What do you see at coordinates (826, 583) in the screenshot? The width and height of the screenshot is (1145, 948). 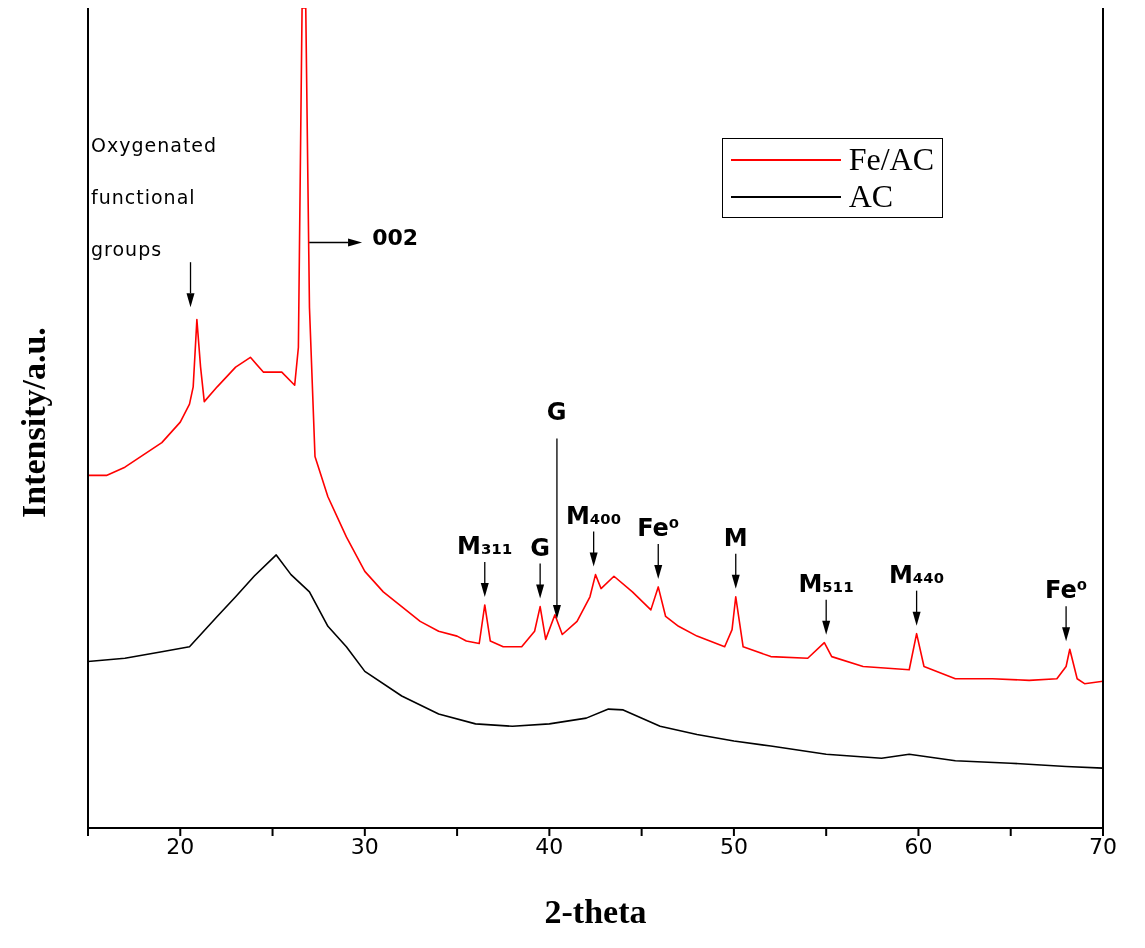 I see `annotation: M₅₁₁` at bounding box center [826, 583].